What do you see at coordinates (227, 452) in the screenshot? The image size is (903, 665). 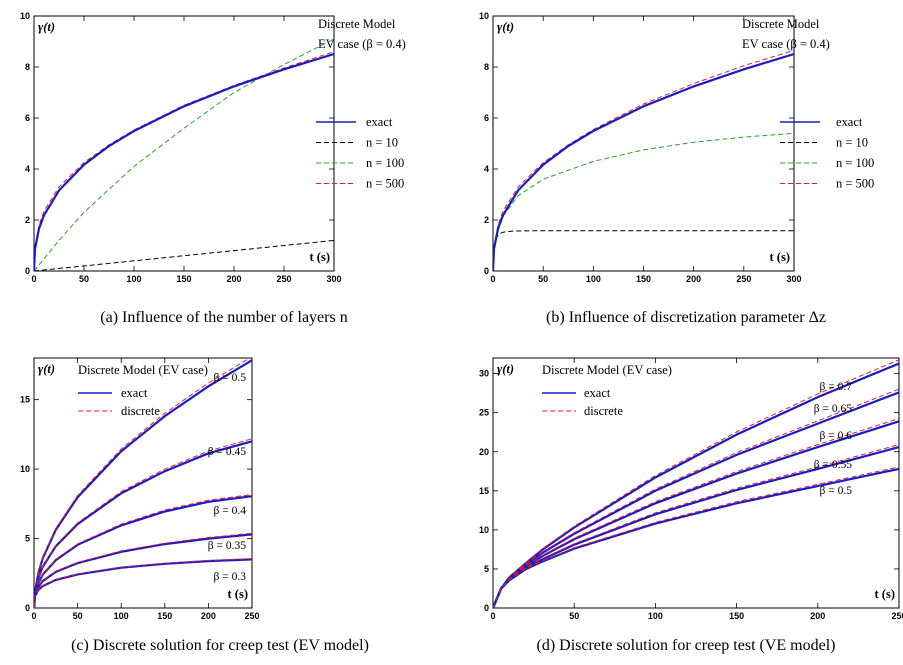 I see `curve-label: β = 0.45` at bounding box center [227, 452].